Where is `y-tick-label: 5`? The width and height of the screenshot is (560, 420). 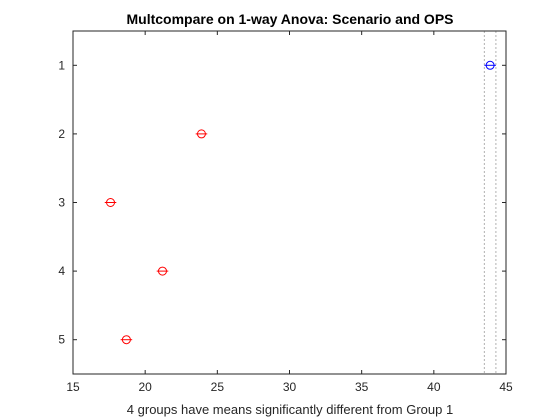 y-tick-label: 5 is located at coordinates (61, 340).